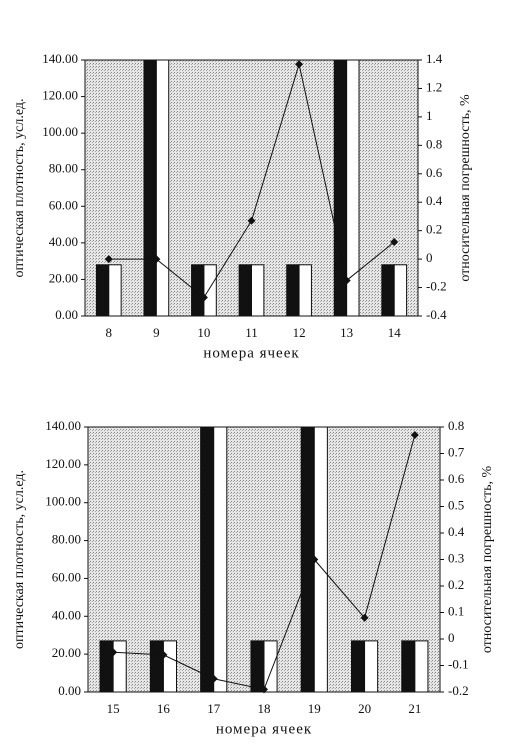 This screenshot has width=532, height=752. What do you see at coordinates (164, 708) in the screenshot?
I see `x-tick-label: 16` at bounding box center [164, 708].